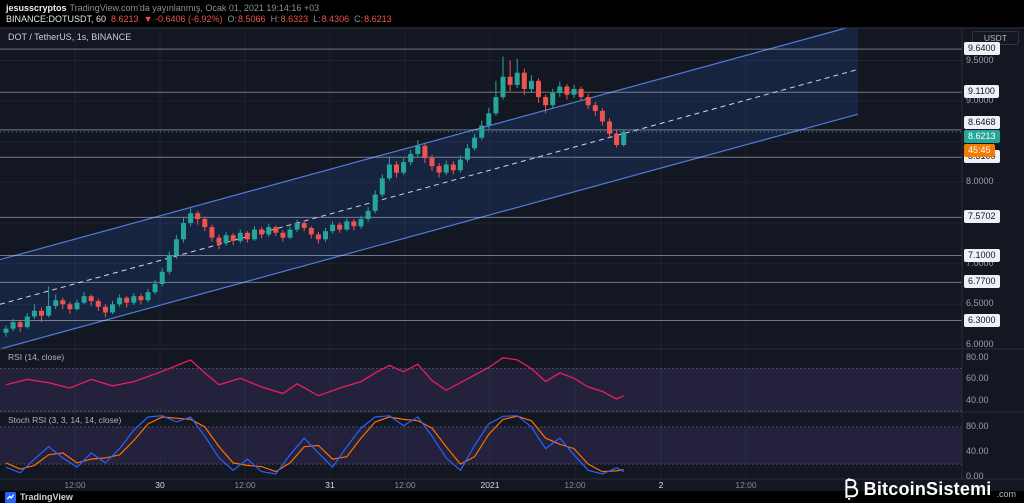  Describe the element at coordinates (275, 19) in the screenshot. I see `high-label: H:` at that location.